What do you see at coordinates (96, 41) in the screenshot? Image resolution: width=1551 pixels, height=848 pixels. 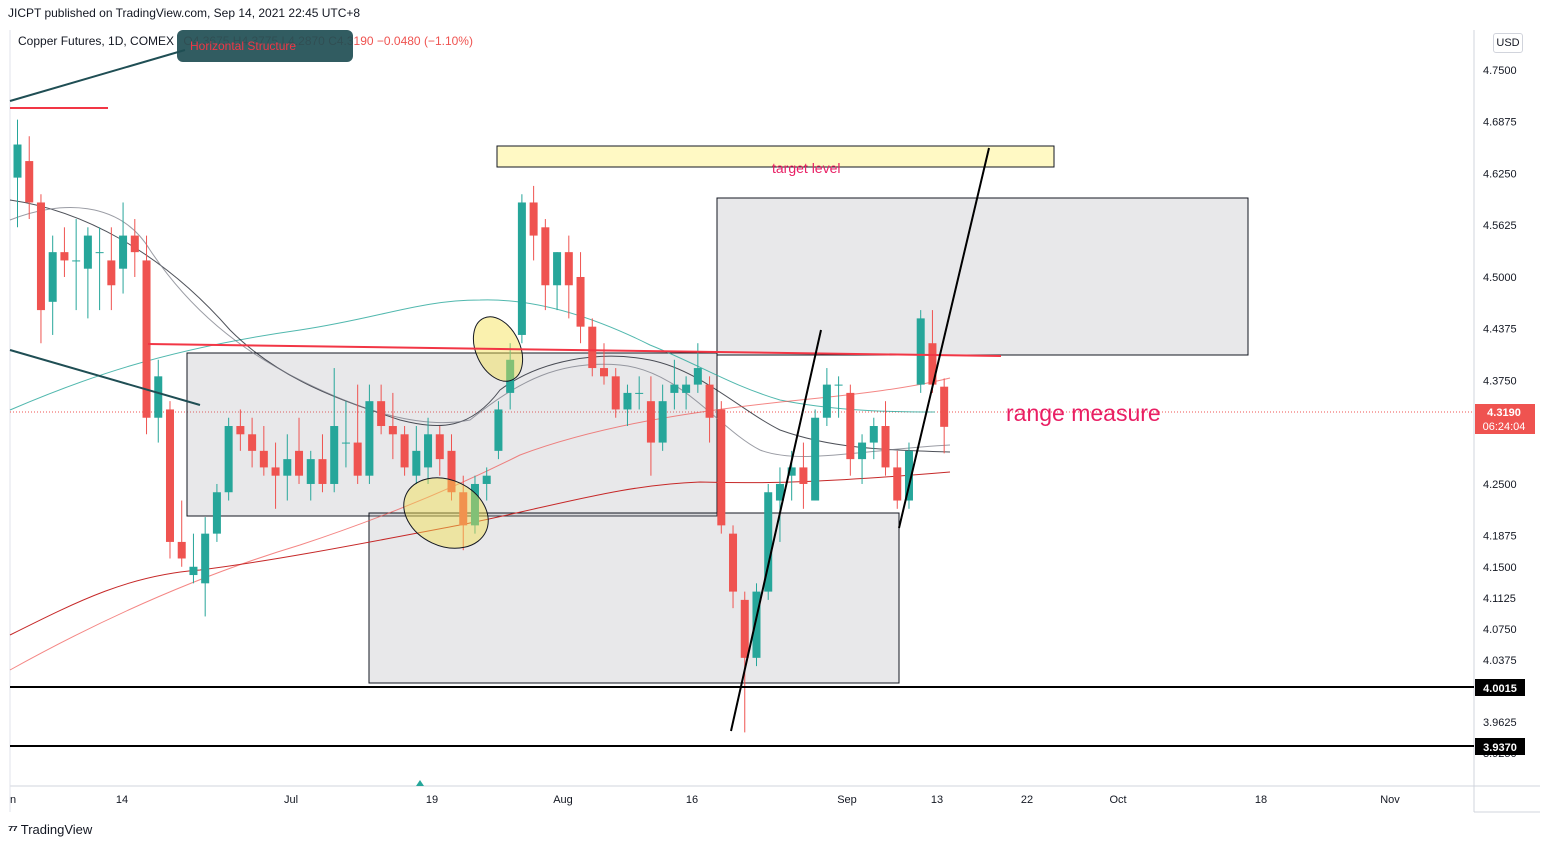 I see `symbol-name: Copper Futures, 1D, COMEX` at bounding box center [96, 41].